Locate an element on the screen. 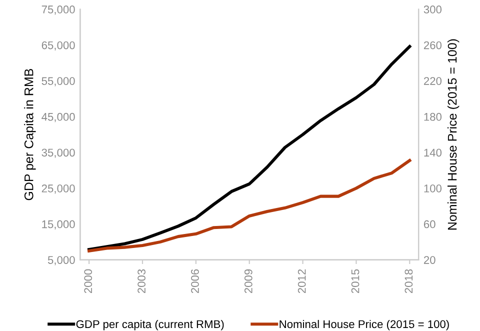  y2-tick-label: 180 is located at coordinates (433, 116).